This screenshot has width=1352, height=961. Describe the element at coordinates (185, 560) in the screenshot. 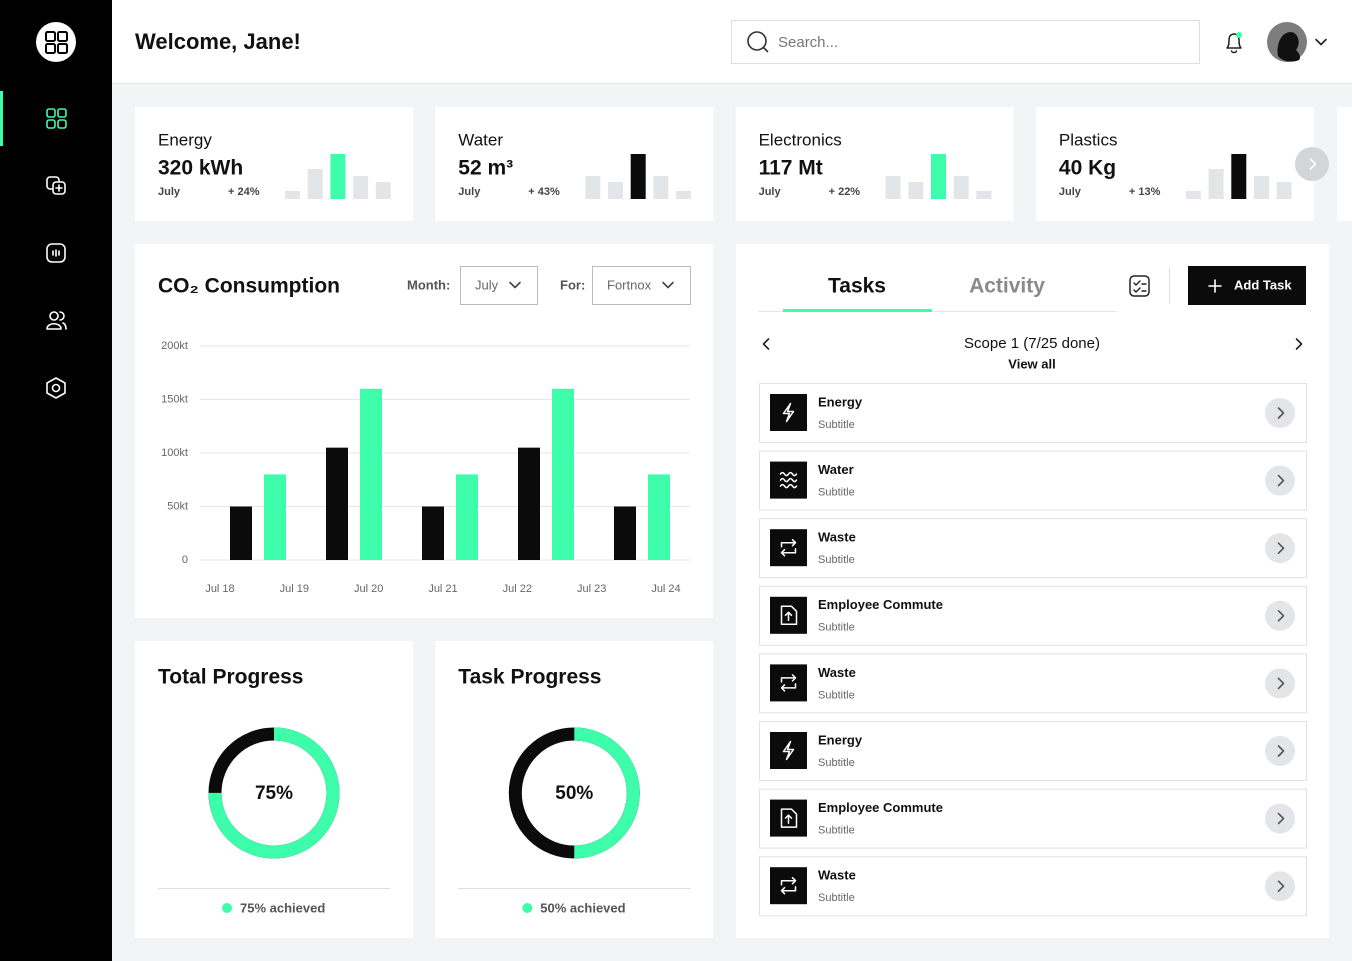

I see `y-tick-label: 0` at that location.